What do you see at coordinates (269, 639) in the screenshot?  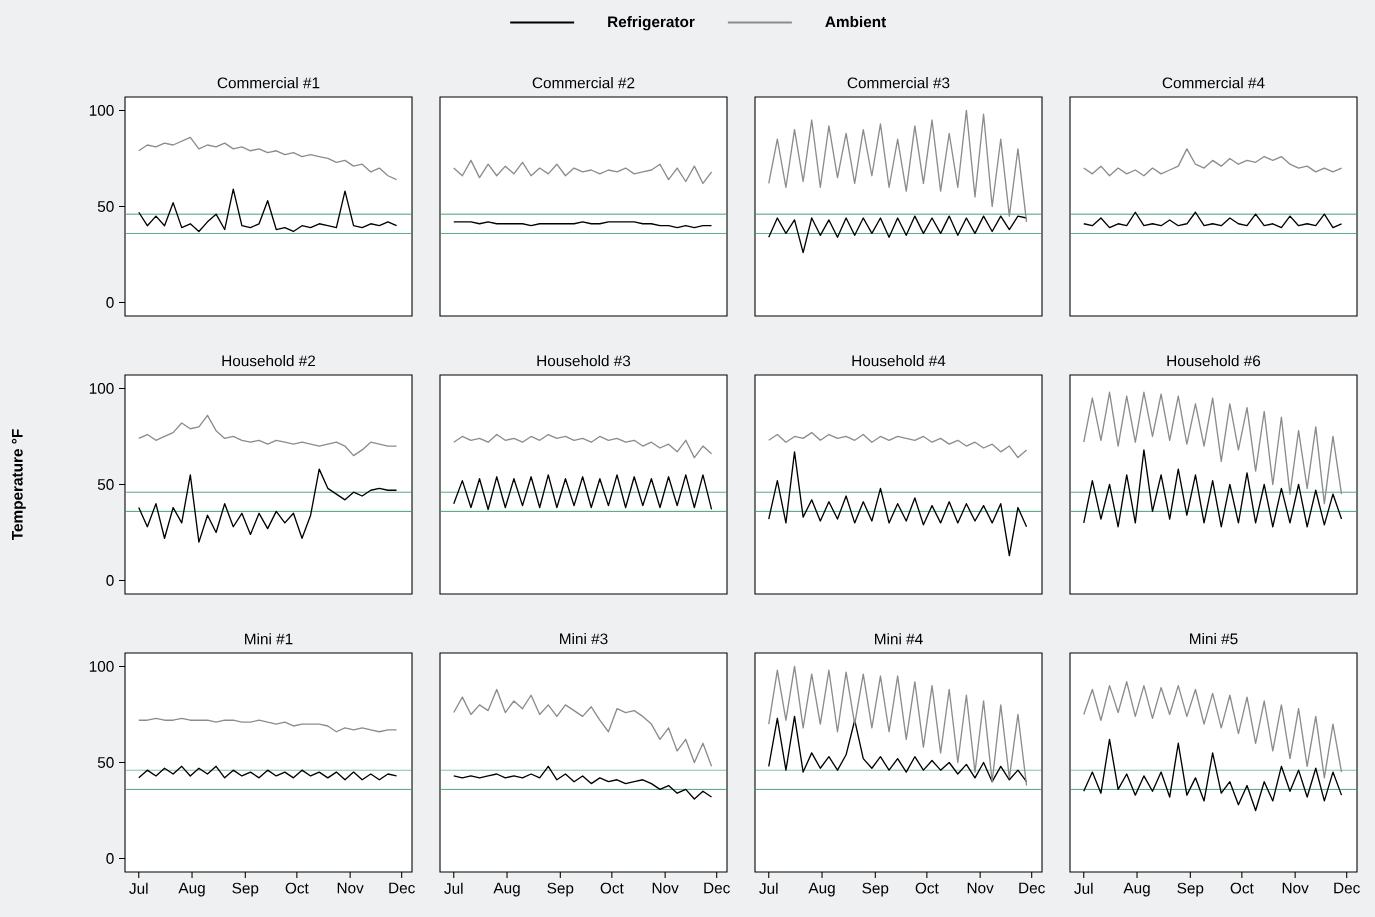 I see `chart-title: Mini #1` at bounding box center [269, 639].